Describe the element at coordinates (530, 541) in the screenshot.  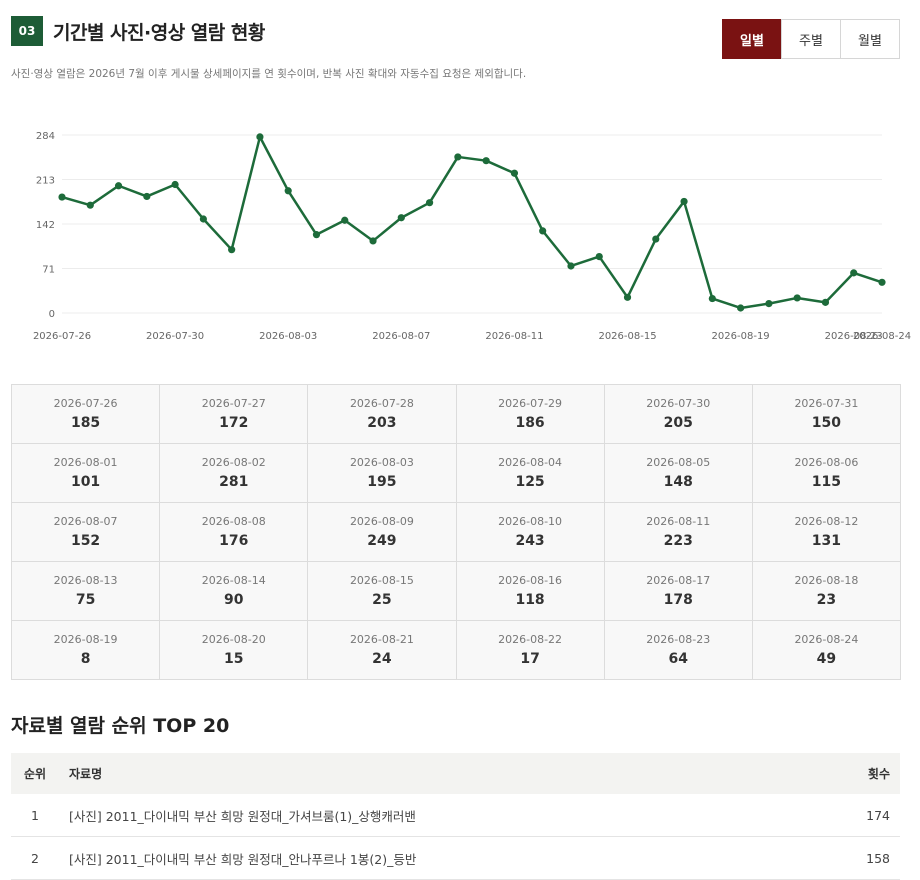
I see `daily-cell-value: 243` at that location.